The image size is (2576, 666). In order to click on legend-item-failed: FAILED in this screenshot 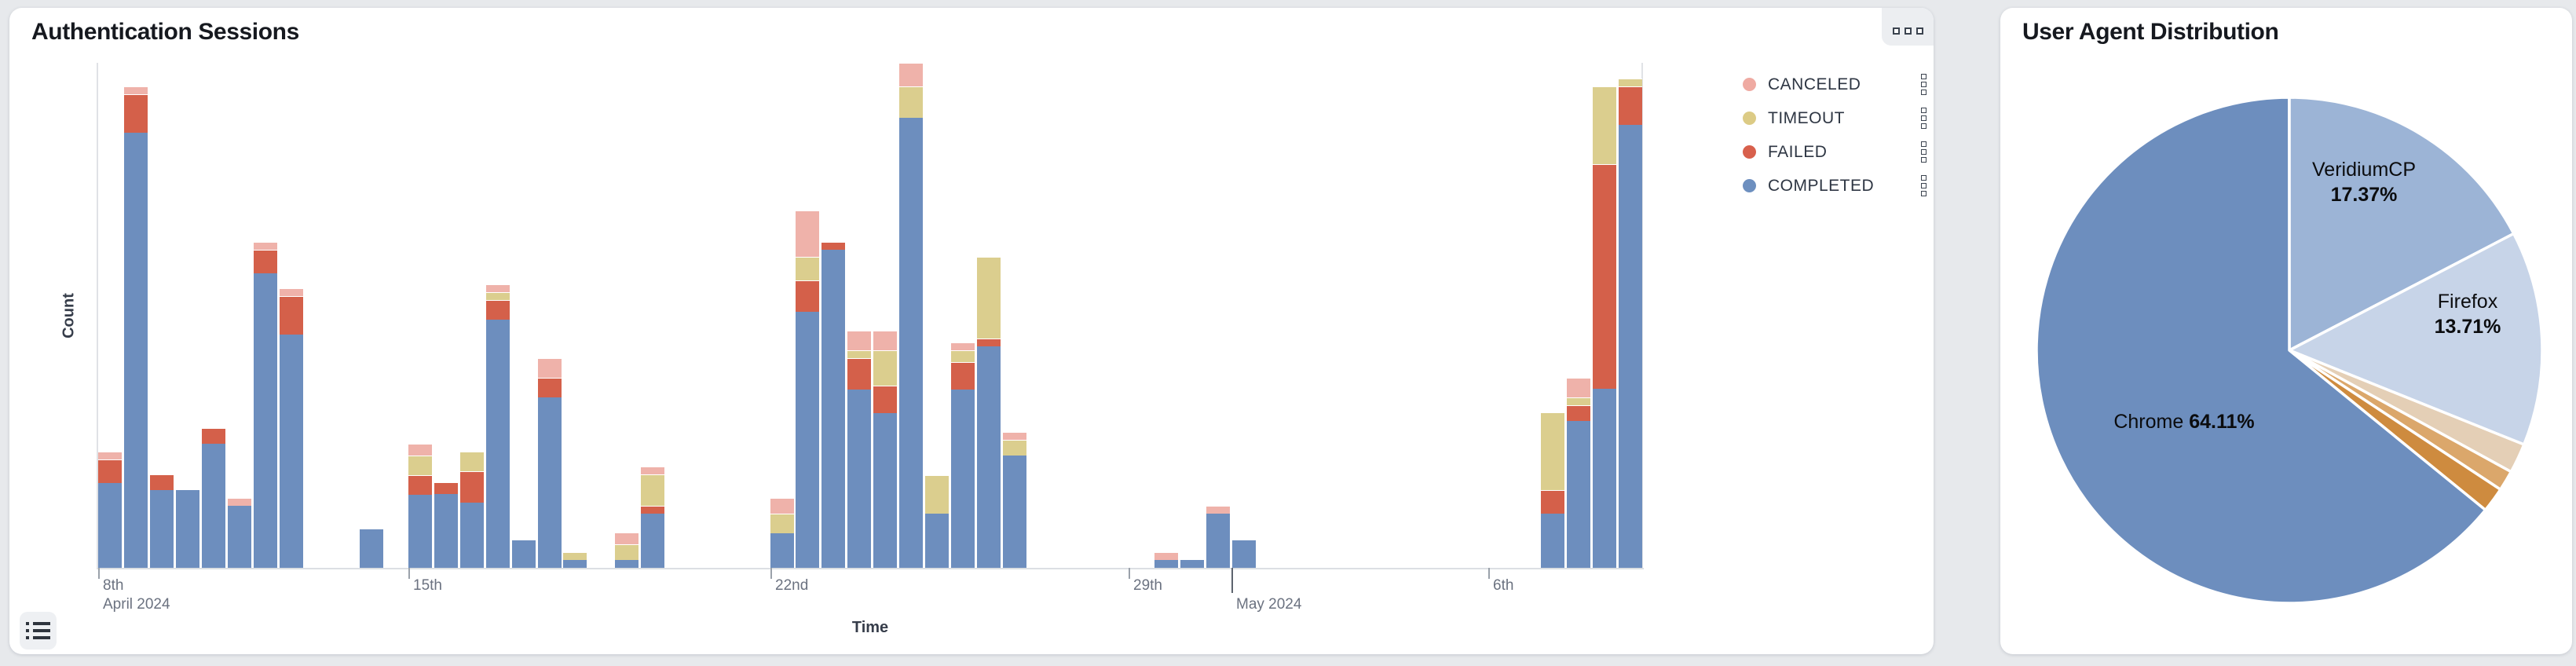, I will do `click(1835, 152)`.